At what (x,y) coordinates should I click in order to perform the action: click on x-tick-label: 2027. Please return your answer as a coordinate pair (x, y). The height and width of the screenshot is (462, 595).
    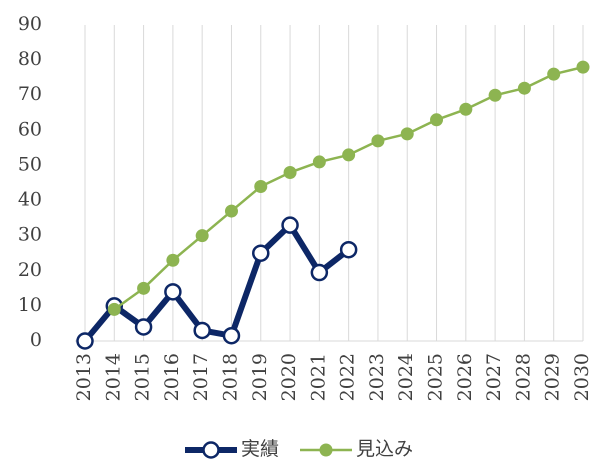
    Looking at the image, I should click on (494, 377).